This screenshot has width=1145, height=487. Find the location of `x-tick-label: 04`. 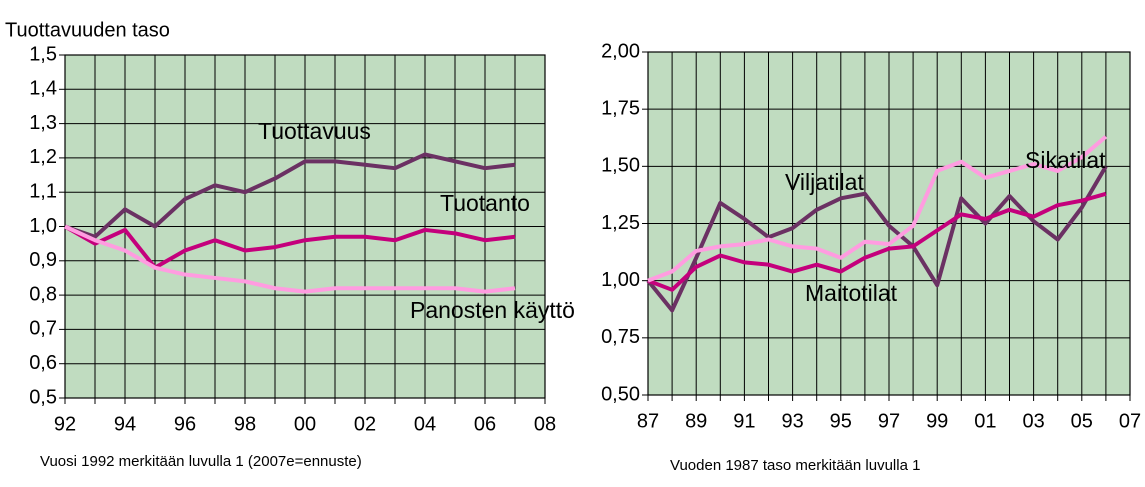

x-tick-label: 04 is located at coordinates (425, 424).